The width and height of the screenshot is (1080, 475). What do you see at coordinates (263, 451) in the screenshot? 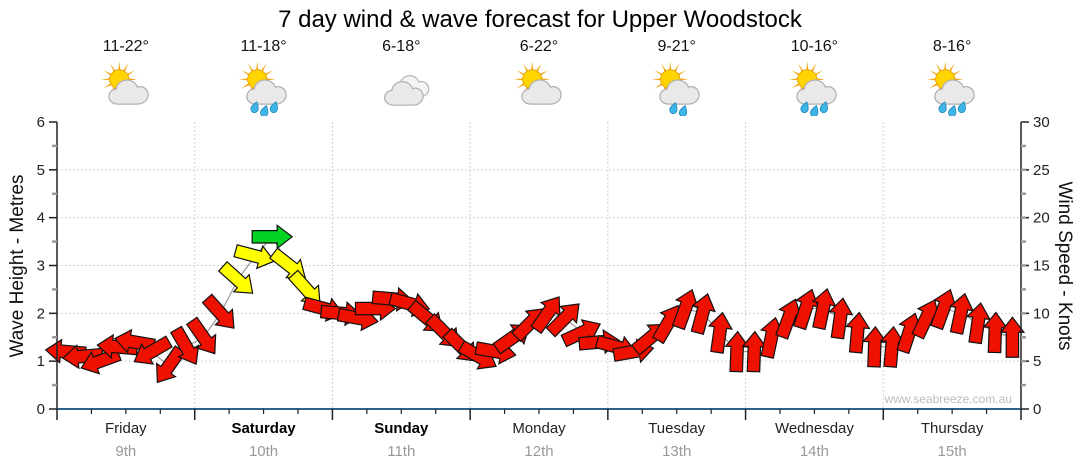
I see `date-label: 10th` at bounding box center [263, 451].